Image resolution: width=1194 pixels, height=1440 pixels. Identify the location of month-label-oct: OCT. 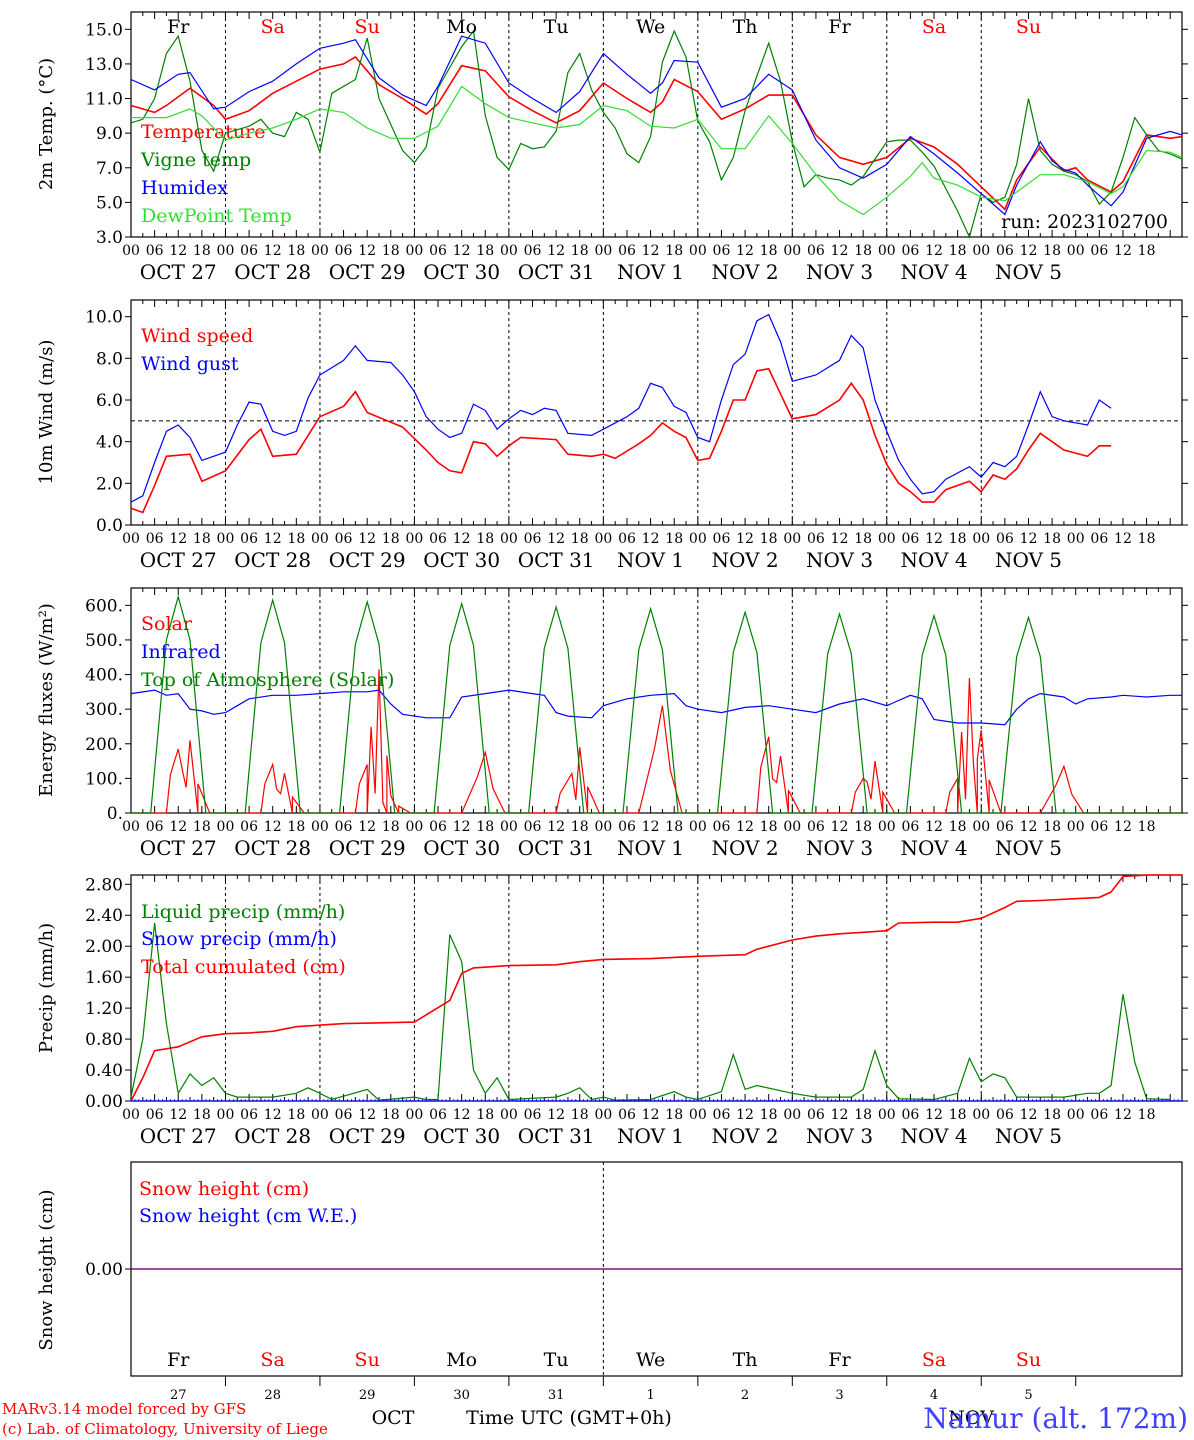
(393, 1418).